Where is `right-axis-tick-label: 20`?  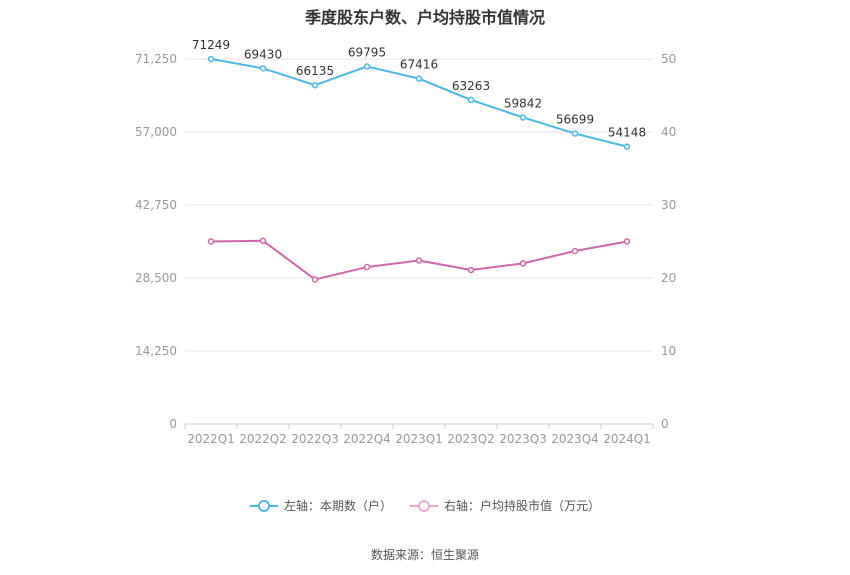 right-axis-tick-label: 20 is located at coordinates (668, 278).